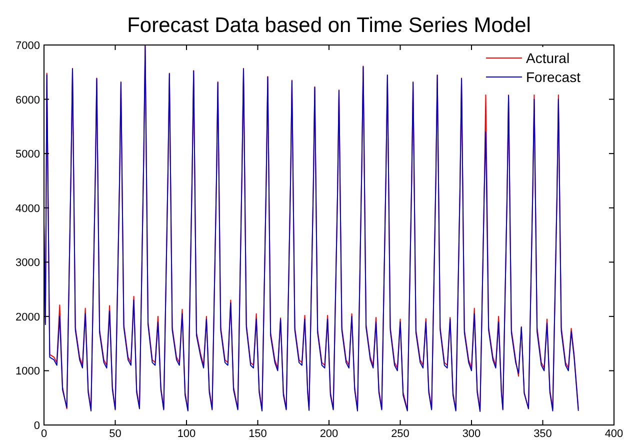  What do you see at coordinates (400, 434) in the screenshot?
I see `x-tick-label: 250` at bounding box center [400, 434].